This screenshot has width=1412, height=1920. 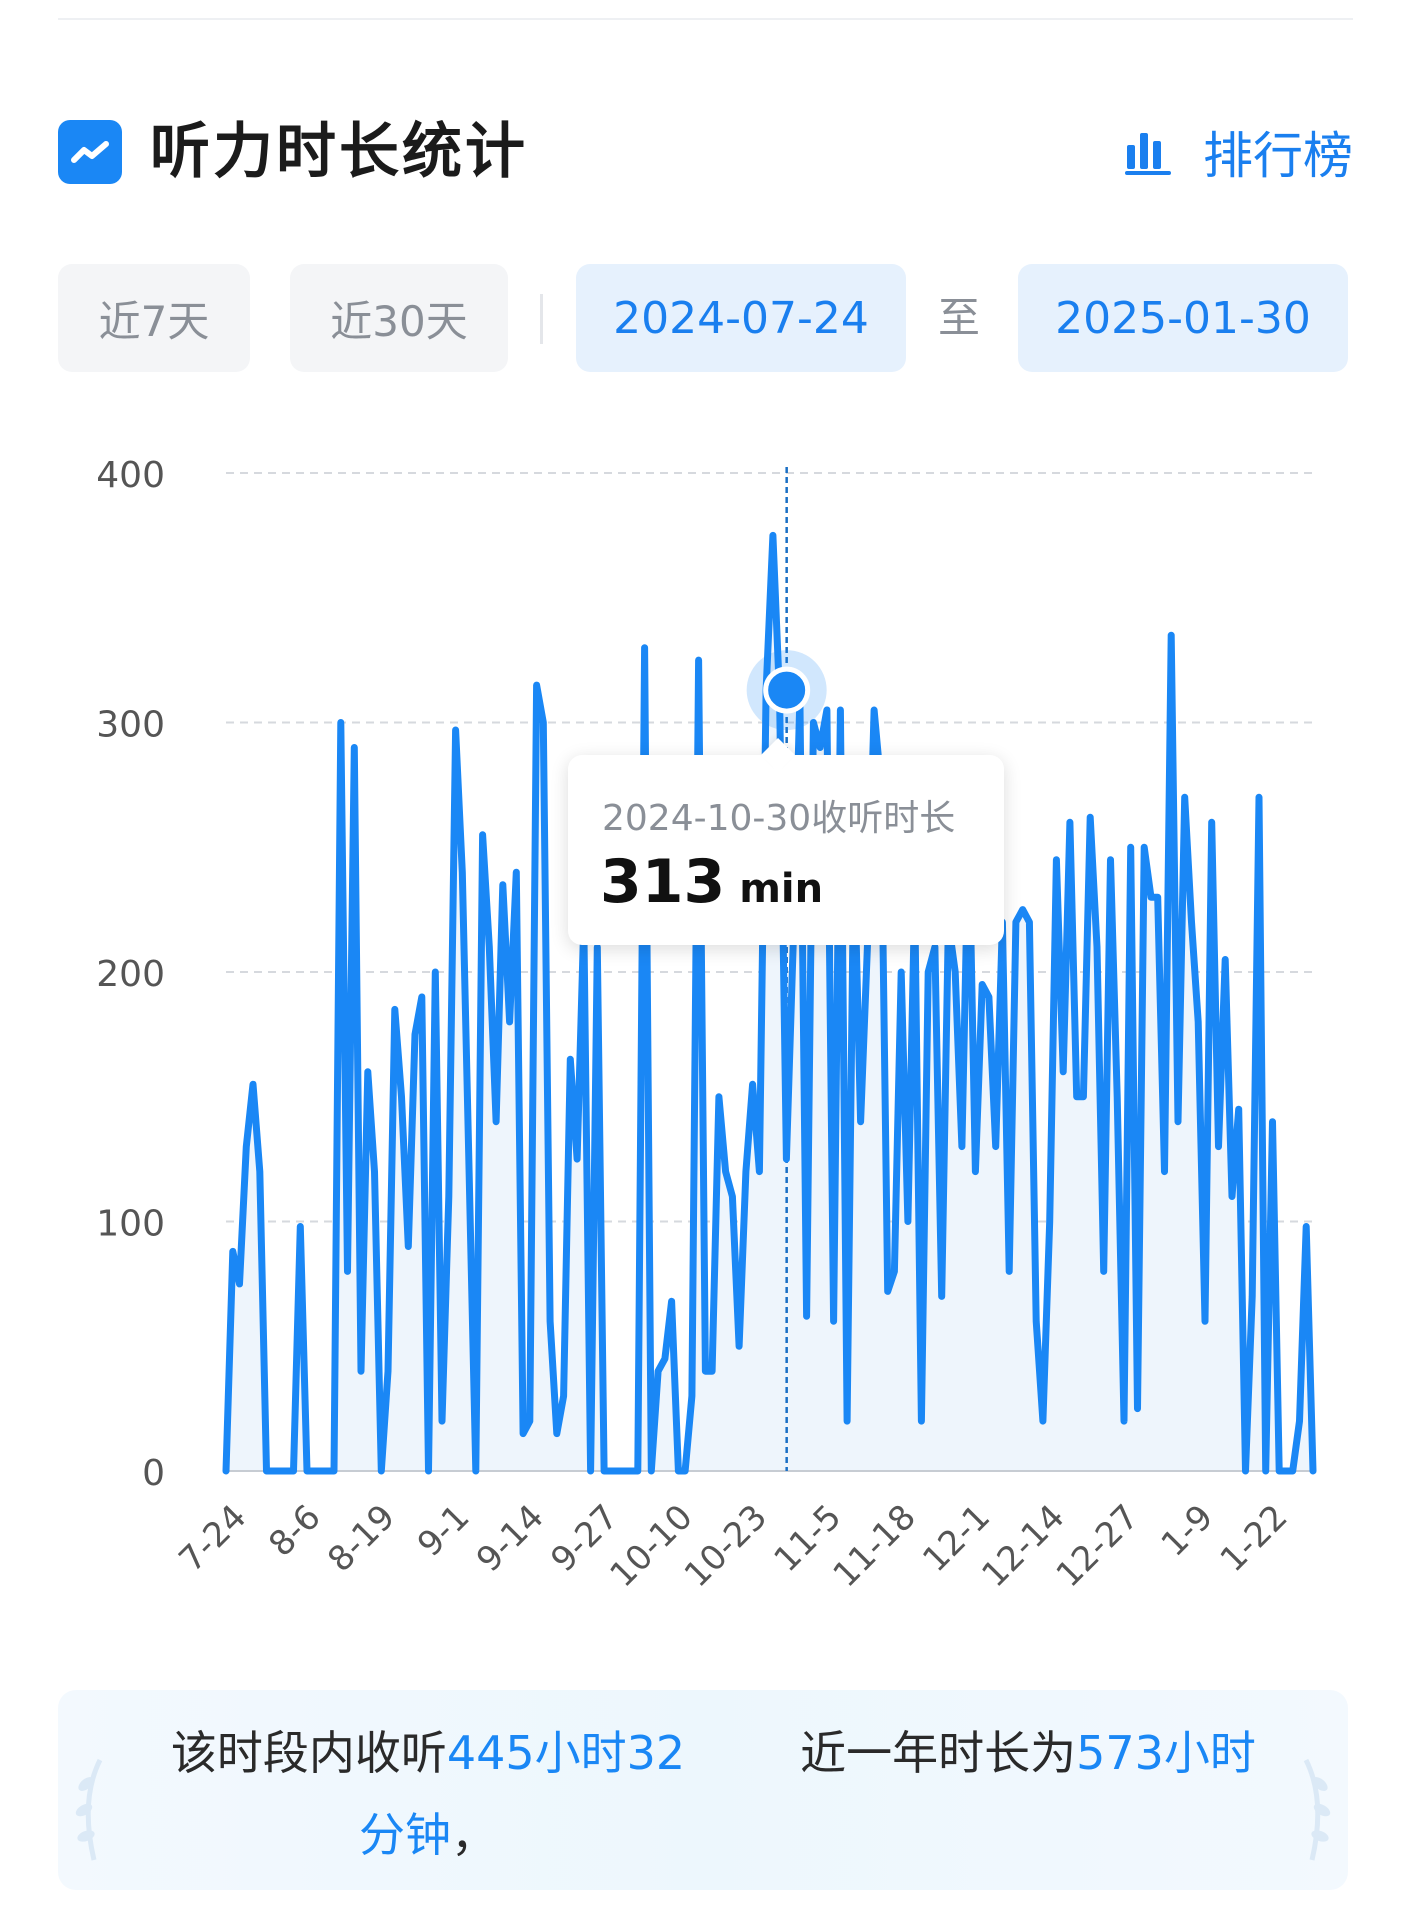 I want to click on date-filter-bar: 近7天 近30天 2024-07-24 至 2025-01-30, so click(x=703, y=318).